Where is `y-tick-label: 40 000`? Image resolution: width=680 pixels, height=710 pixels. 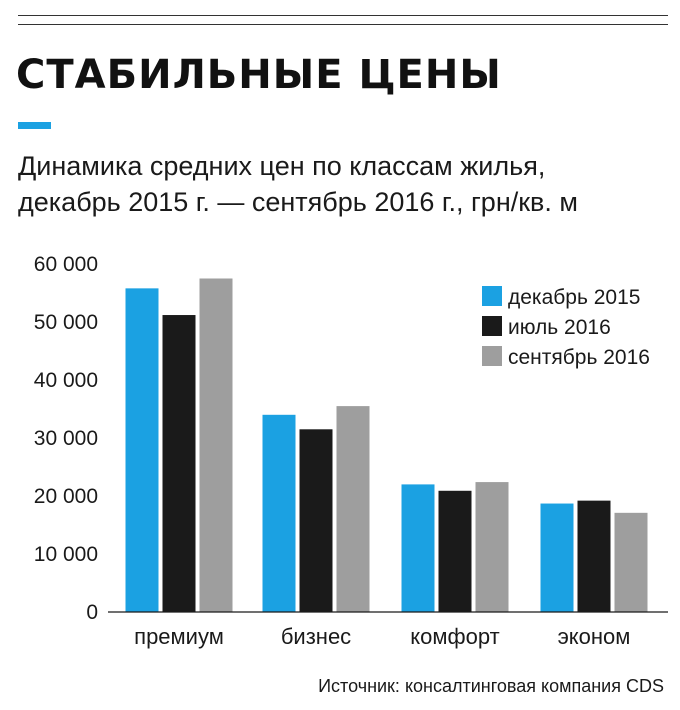
y-tick-label: 40 000 is located at coordinates (66, 380).